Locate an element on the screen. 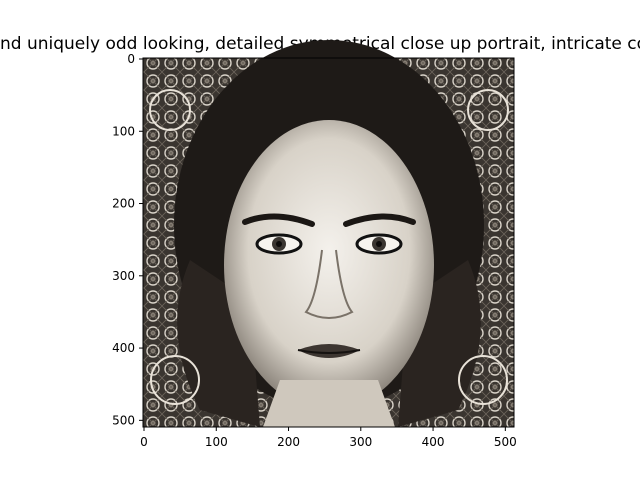 The height and width of the screenshot is (480, 640). y-tick: 500 is located at coordinates (127, 420).